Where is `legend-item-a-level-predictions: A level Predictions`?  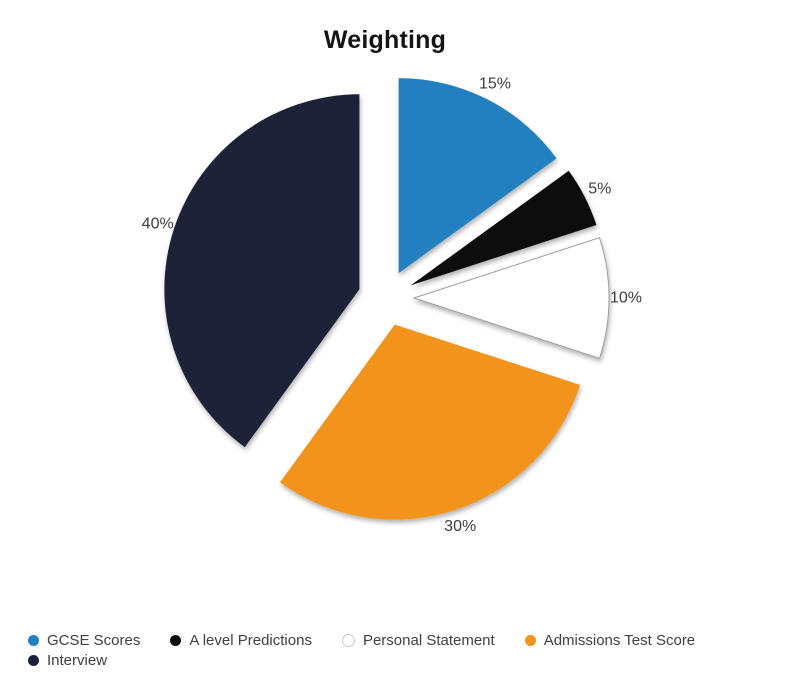
legend-item-a-level-predictions: A level Predictions is located at coordinates (241, 640).